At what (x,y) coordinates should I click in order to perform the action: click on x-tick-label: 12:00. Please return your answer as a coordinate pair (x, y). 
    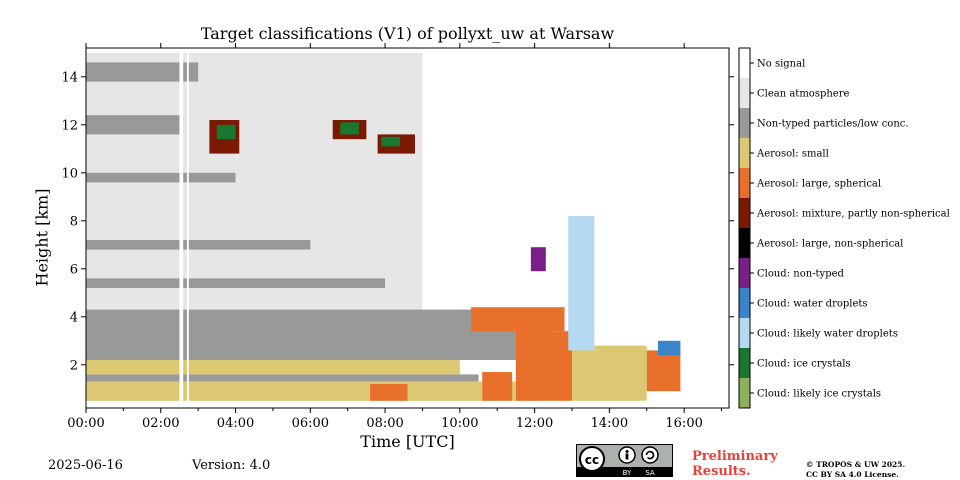
    Looking at the image, I should click on (534, 423).